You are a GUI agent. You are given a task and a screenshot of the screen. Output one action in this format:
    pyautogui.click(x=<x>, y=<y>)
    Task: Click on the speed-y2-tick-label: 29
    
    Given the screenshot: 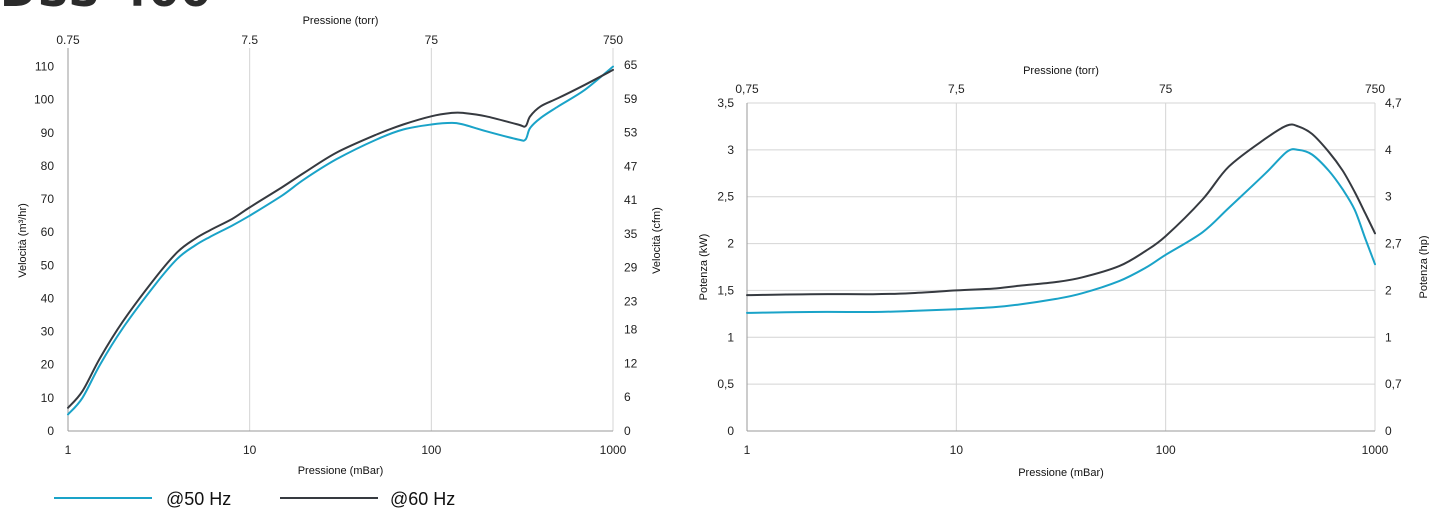 What is the action you would take?
    pyautogui.click(x=631, y=268)
    